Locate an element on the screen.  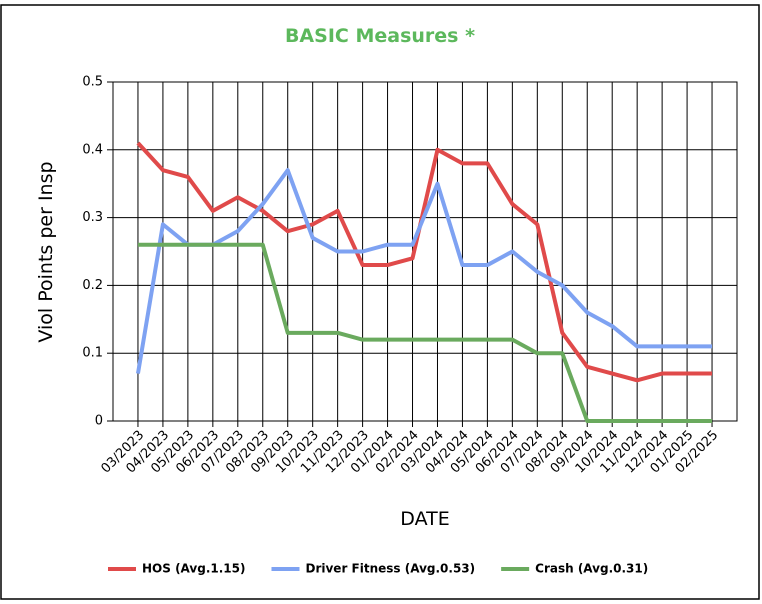
legend-label: Driver Fitness (Avg.0.53) is located at coordinates (390, 569).